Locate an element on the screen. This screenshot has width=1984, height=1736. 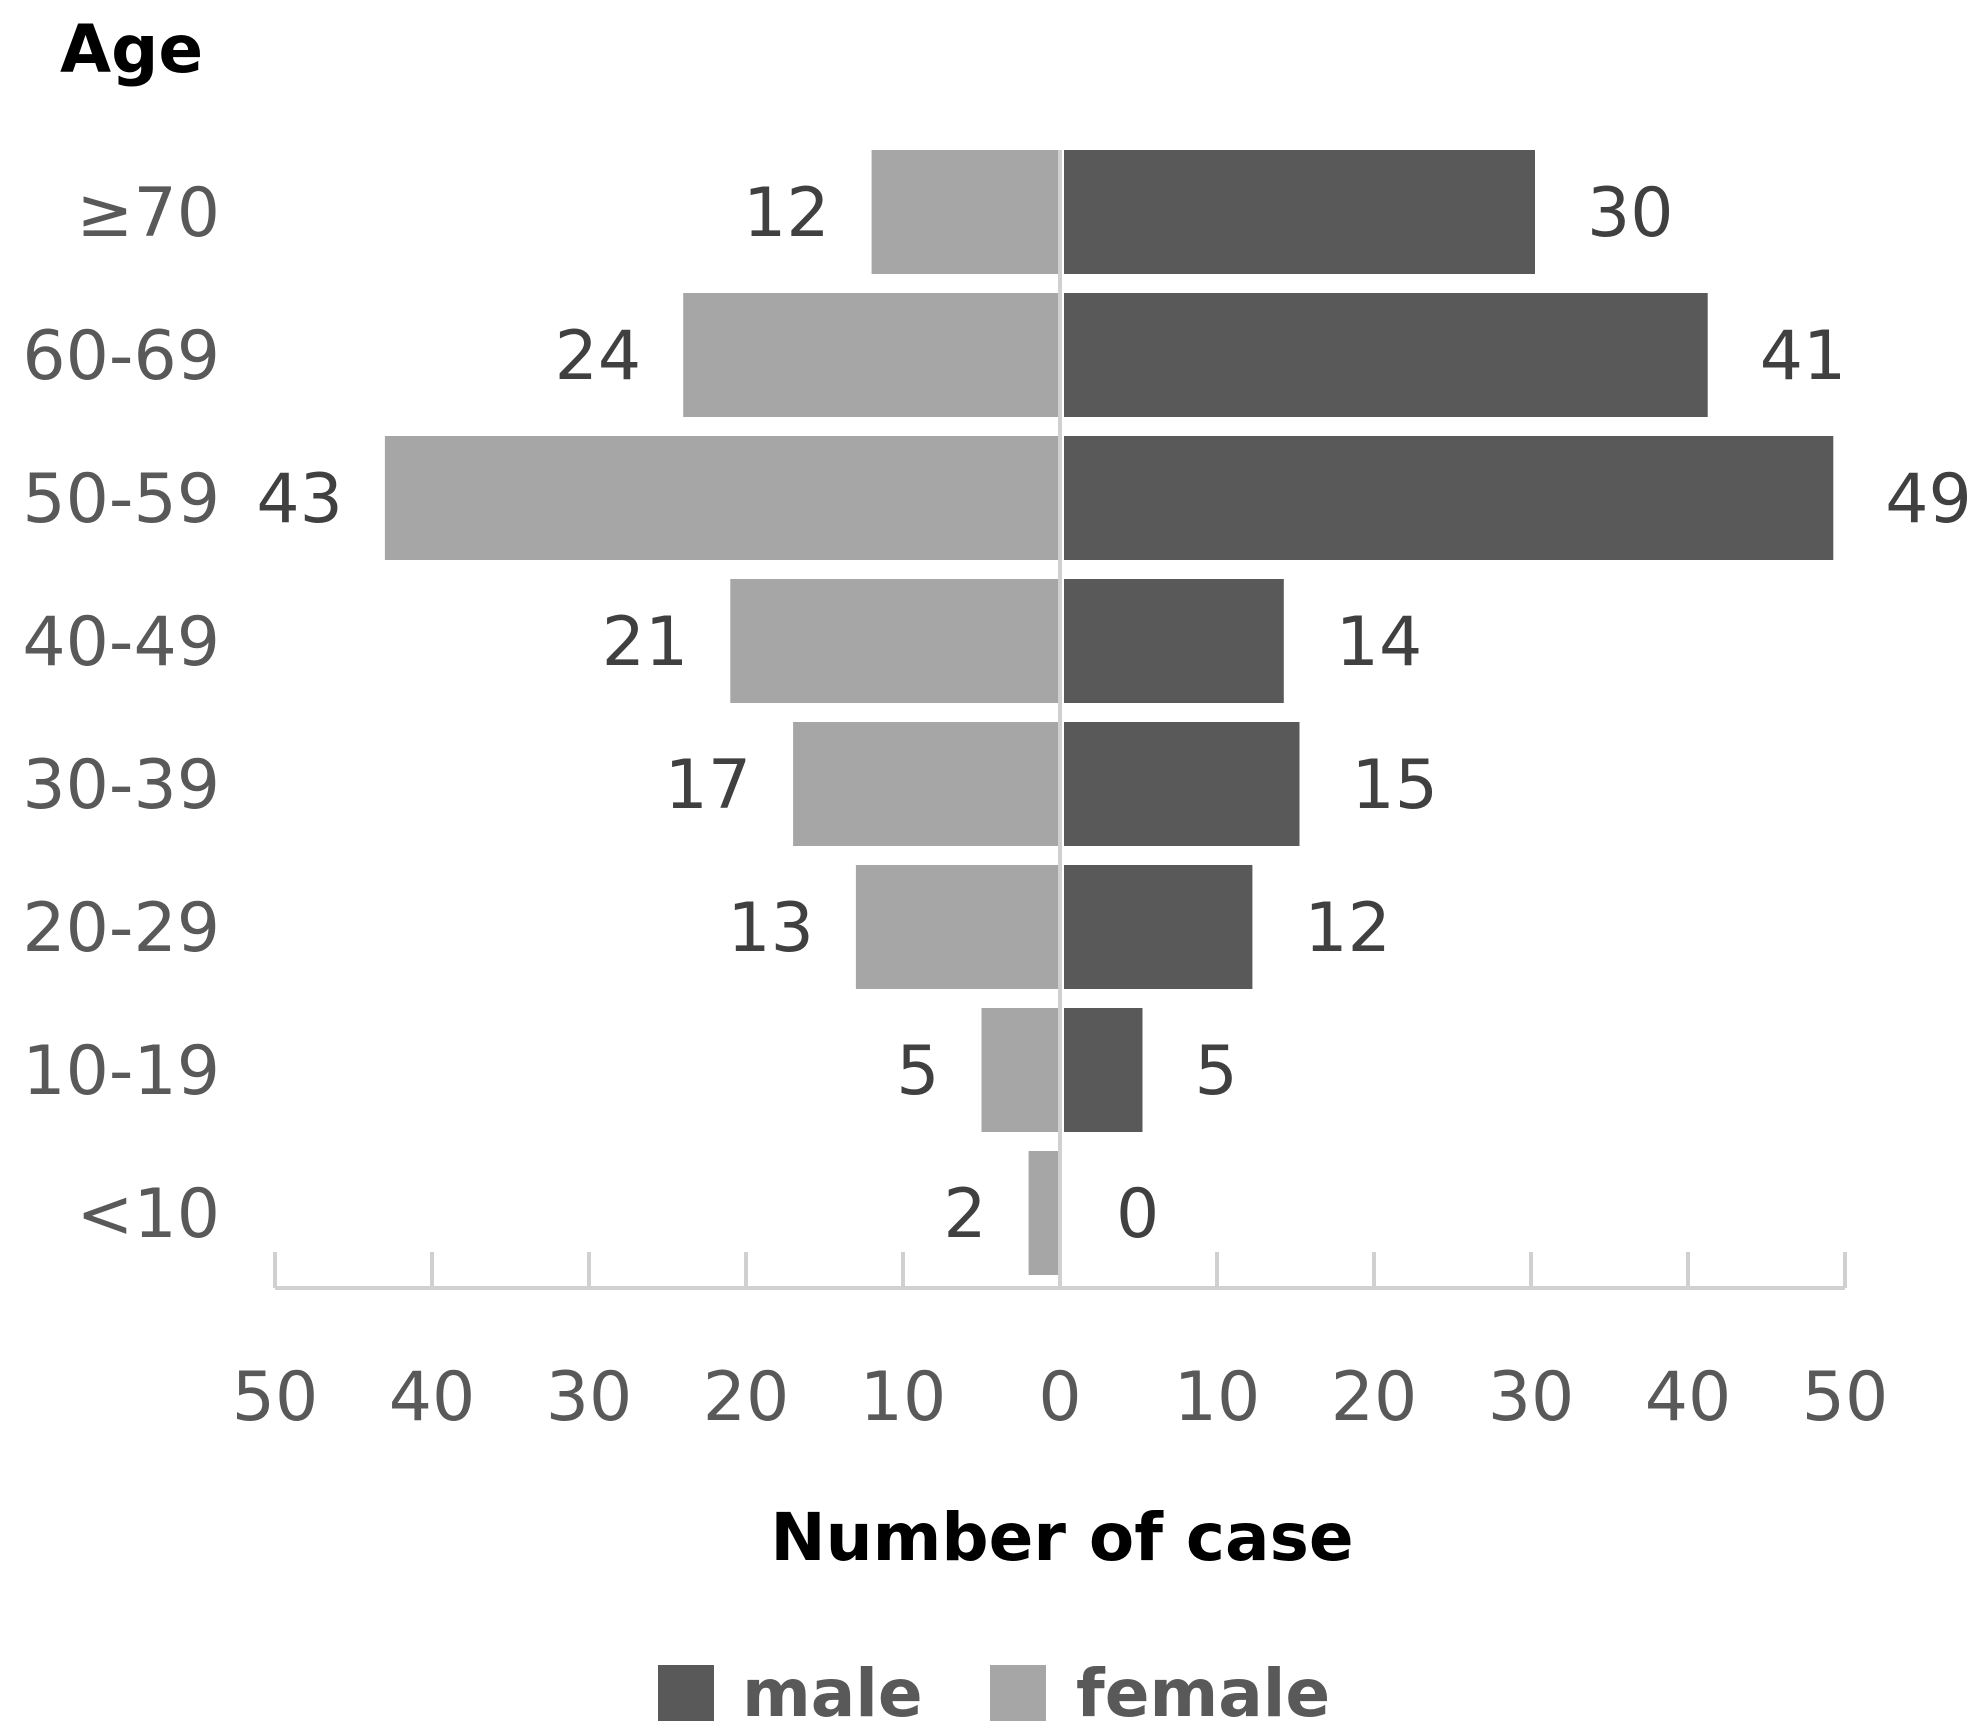
x-tick-label-10: 50 is located at coordinates (1845, 1397).